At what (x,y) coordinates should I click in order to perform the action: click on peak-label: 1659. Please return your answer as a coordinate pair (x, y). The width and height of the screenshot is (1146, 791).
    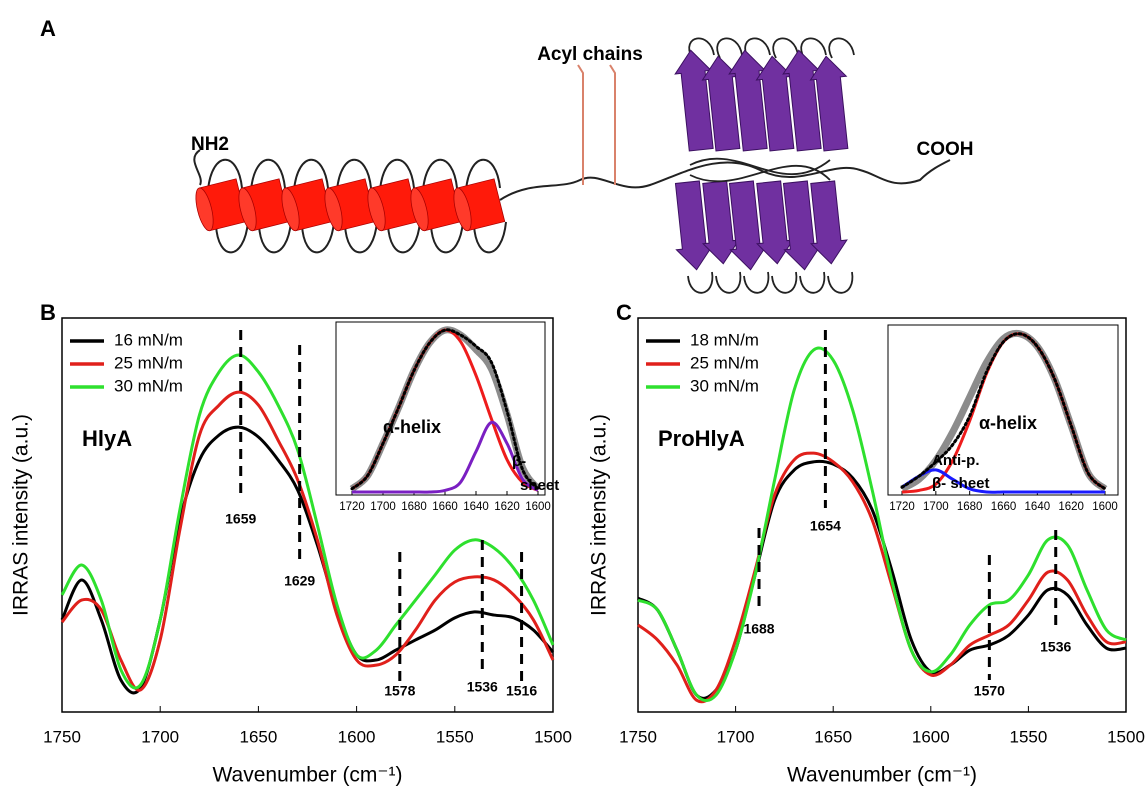
    Looking at the image, I should click on (240, 519).